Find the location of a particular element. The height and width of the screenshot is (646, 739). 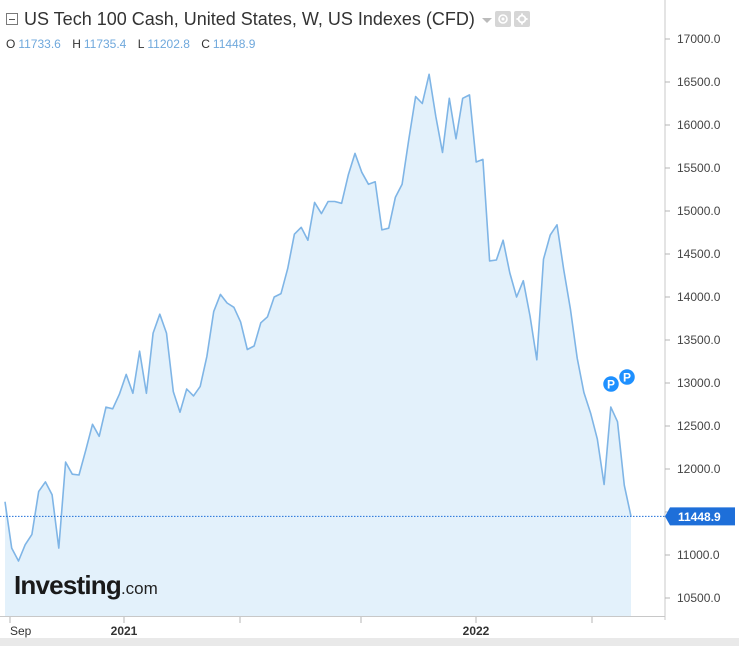

collapse-legend-button is located at coordinates (12, 19).